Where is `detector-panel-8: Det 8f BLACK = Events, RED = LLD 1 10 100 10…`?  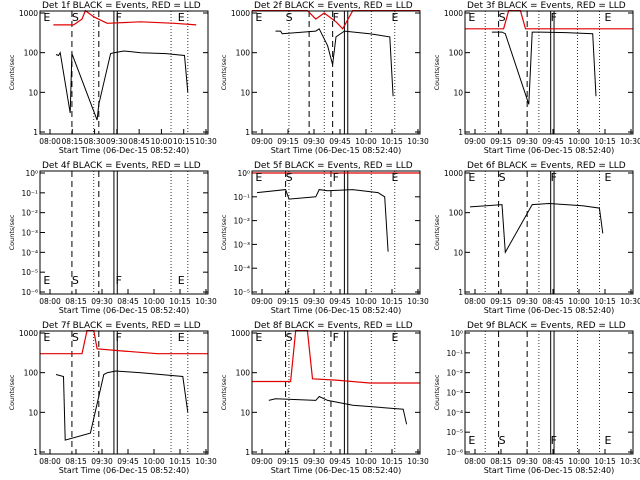 detector-panel-8: Det 8f BLACK = Events, RED = LLD 1 10 100 10… is located at coordinates (324, 398).